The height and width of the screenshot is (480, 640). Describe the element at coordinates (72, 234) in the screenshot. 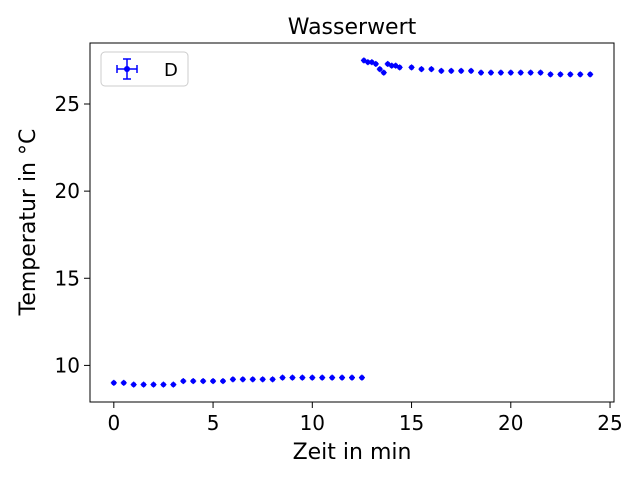

I see `y-axis-ticks: 10 15 20 25` at that location.